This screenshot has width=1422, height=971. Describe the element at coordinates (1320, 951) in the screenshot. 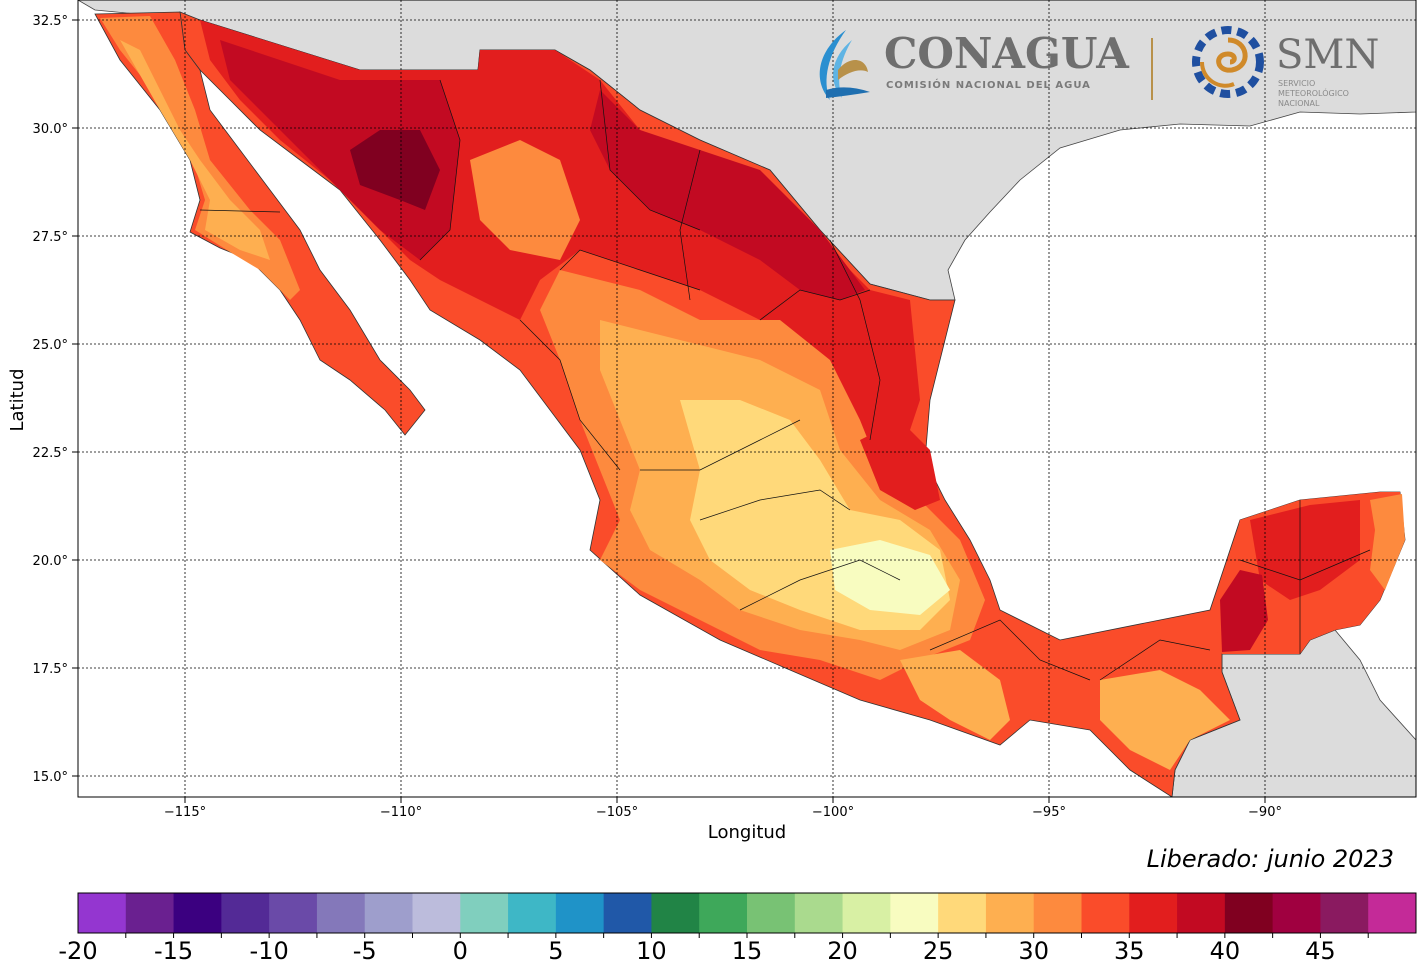

I see `colorbar-label: 45` at that location.